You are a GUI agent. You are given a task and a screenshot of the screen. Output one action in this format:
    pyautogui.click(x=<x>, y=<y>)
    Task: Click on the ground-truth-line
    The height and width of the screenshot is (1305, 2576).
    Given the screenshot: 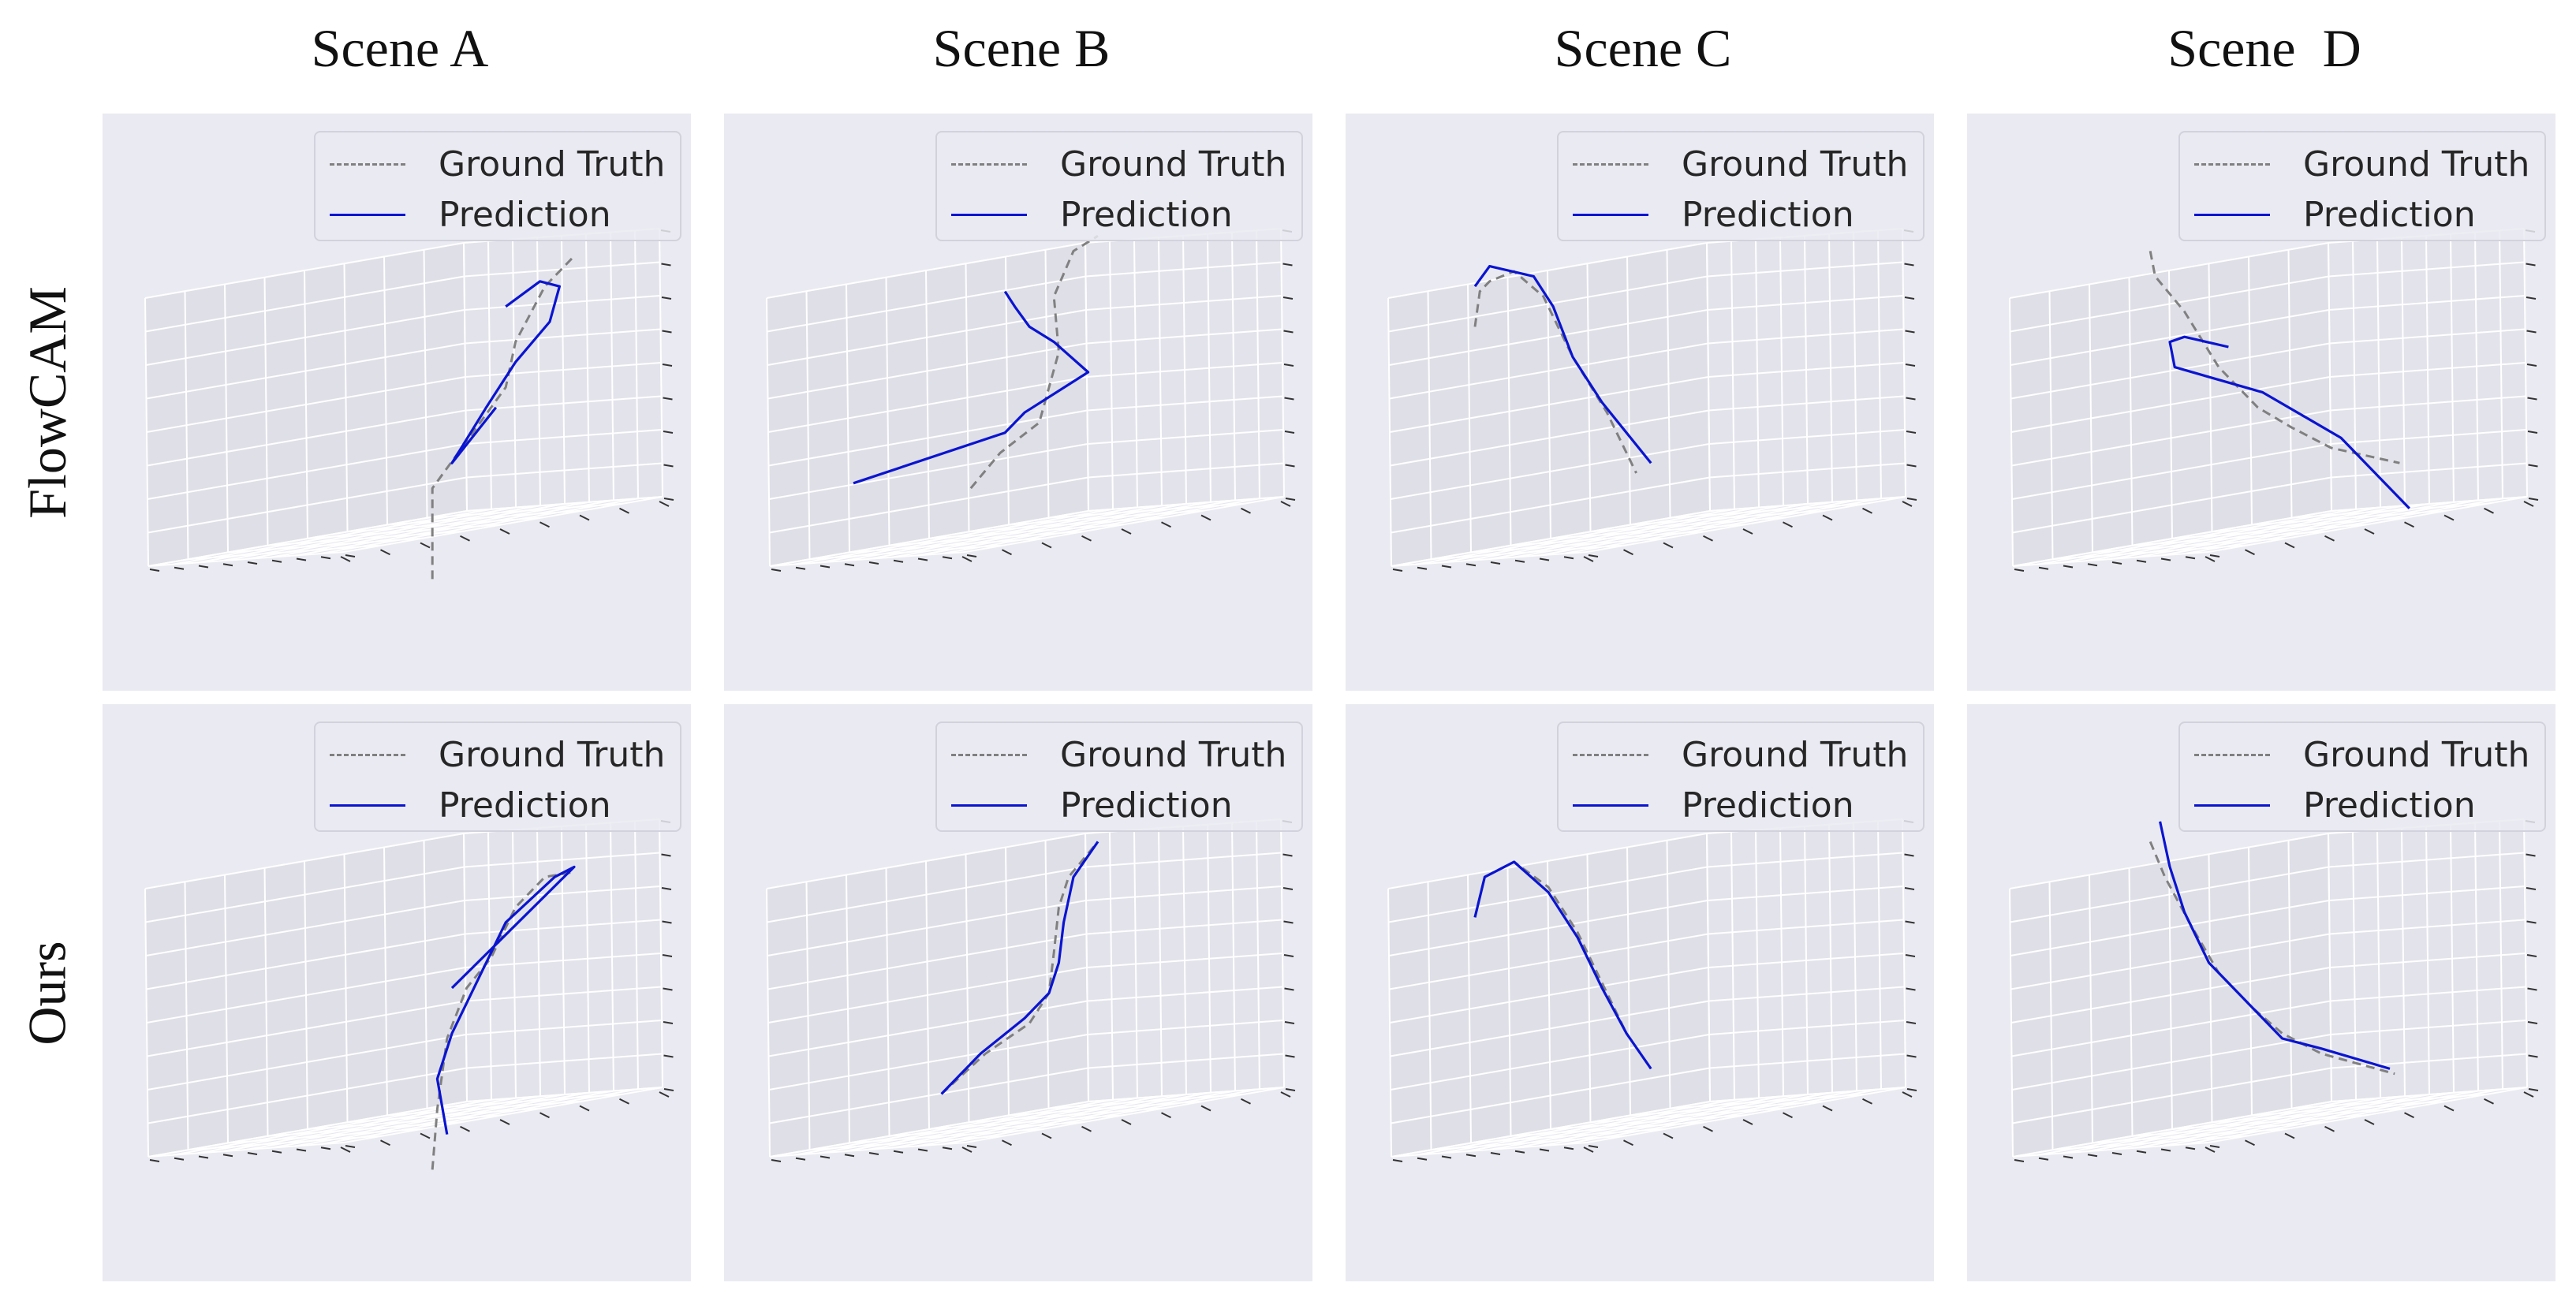 What is the action you would take?
    pyautogui.click(x=1019, y=968)
    